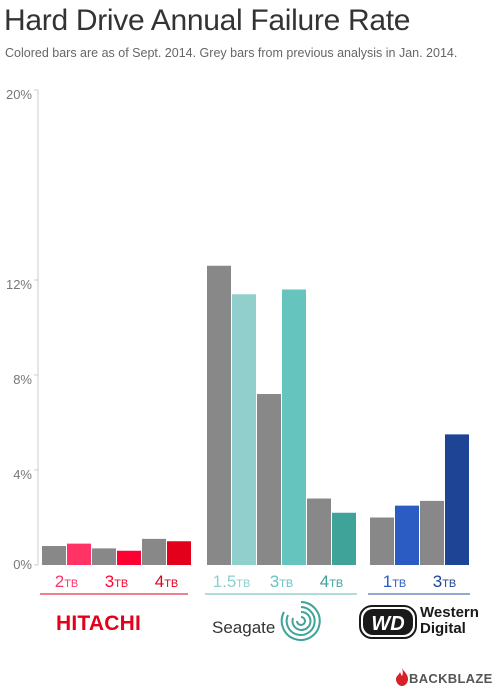  I want to click on bar-0-0-sep, so click(79, 554).